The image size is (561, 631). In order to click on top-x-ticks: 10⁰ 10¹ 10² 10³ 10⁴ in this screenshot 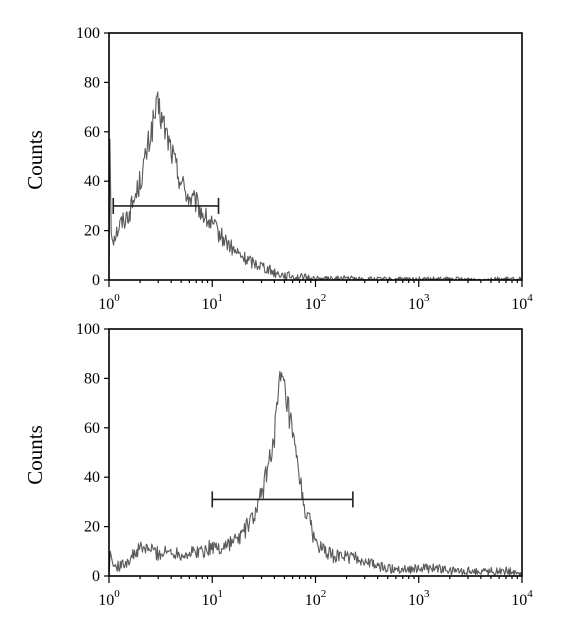, I will do `click(315, 296)`.